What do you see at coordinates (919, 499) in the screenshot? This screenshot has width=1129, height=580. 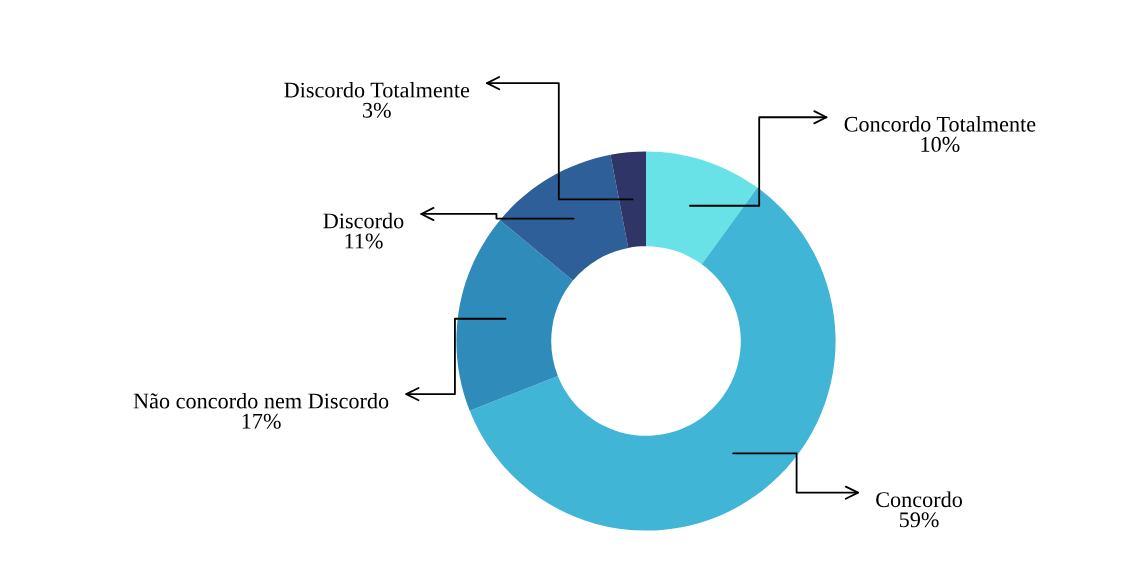 I see `slice-label: Concordo` at bounding box center [919, 499].